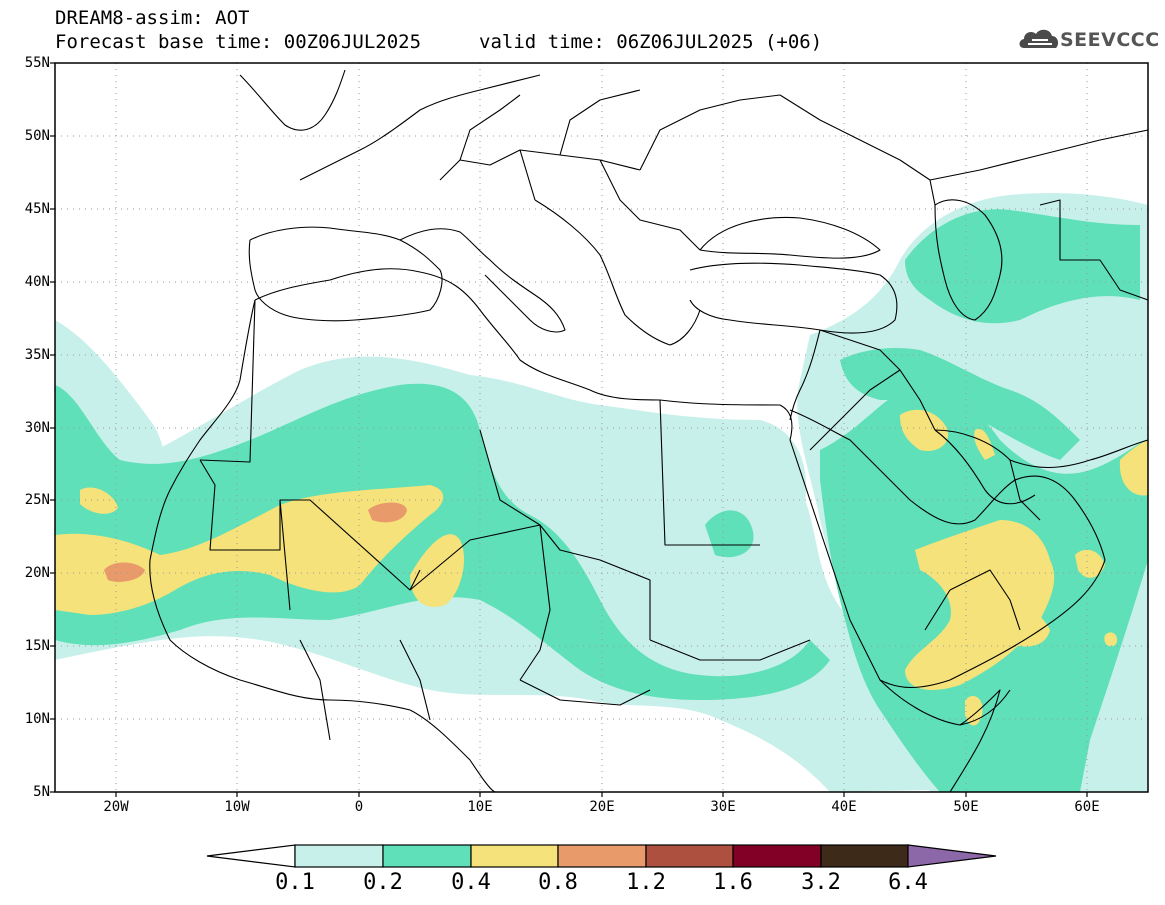 The height and width of the screenshot is (905, 1165). What do you see at coordinates (37, 136) in the screenshot?
I see `lat-label: 50N` at bounding box center [37, 136].